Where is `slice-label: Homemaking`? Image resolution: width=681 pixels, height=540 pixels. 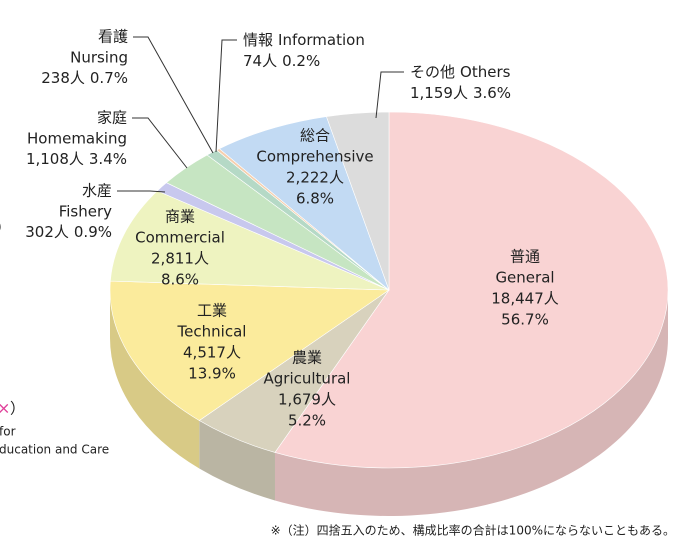 slice-label: Homemaking is located at coordinates (77, 139).